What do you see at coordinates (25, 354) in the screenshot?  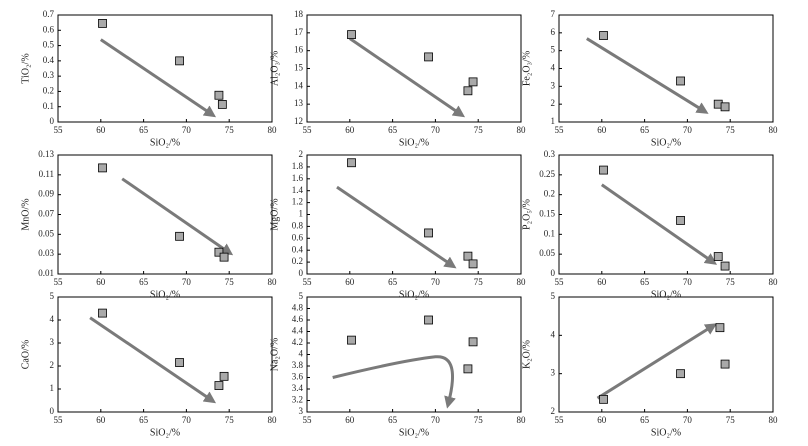 I see `y-axis-label: CaO/%` at bounding box center [25, 354].